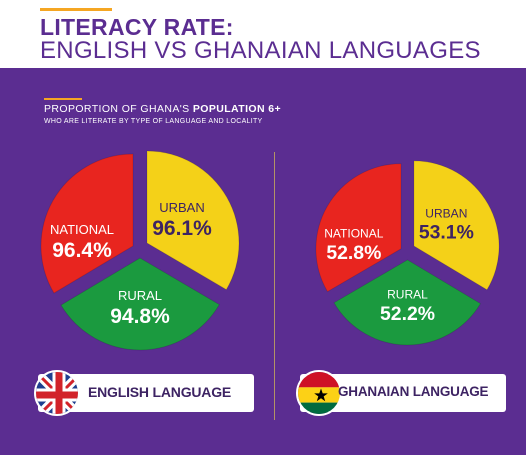 The height and width of the screenshot is (455, 526). Describe the element at coordinates (319, 393) in the screenshot. I see `ghana-flag-icon` at that location.